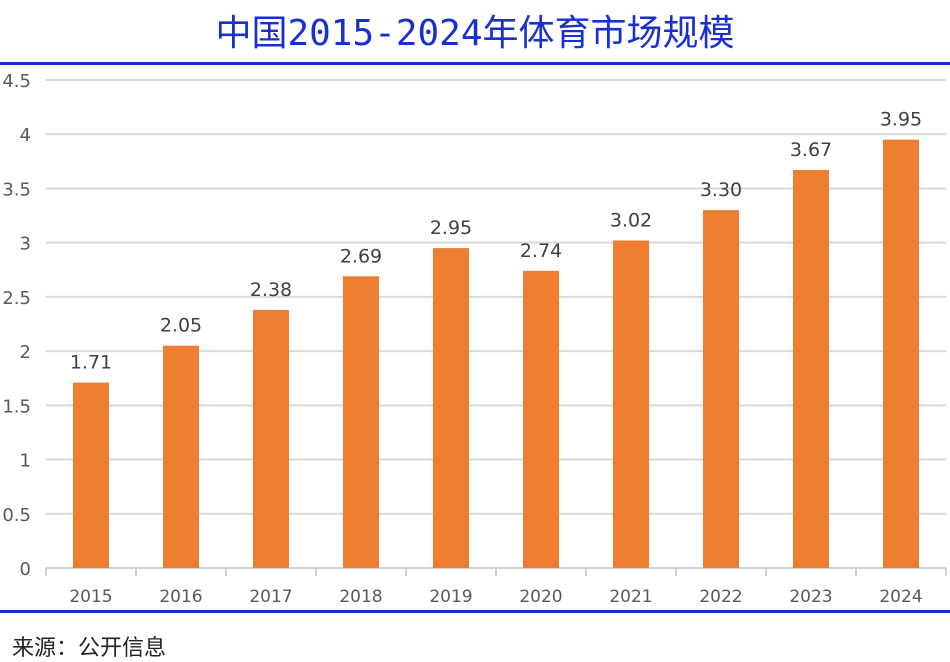 Image resolution: width=950 pixels, height=662 pixels. I want to click on data-label: 2.05, so click(181, 326).